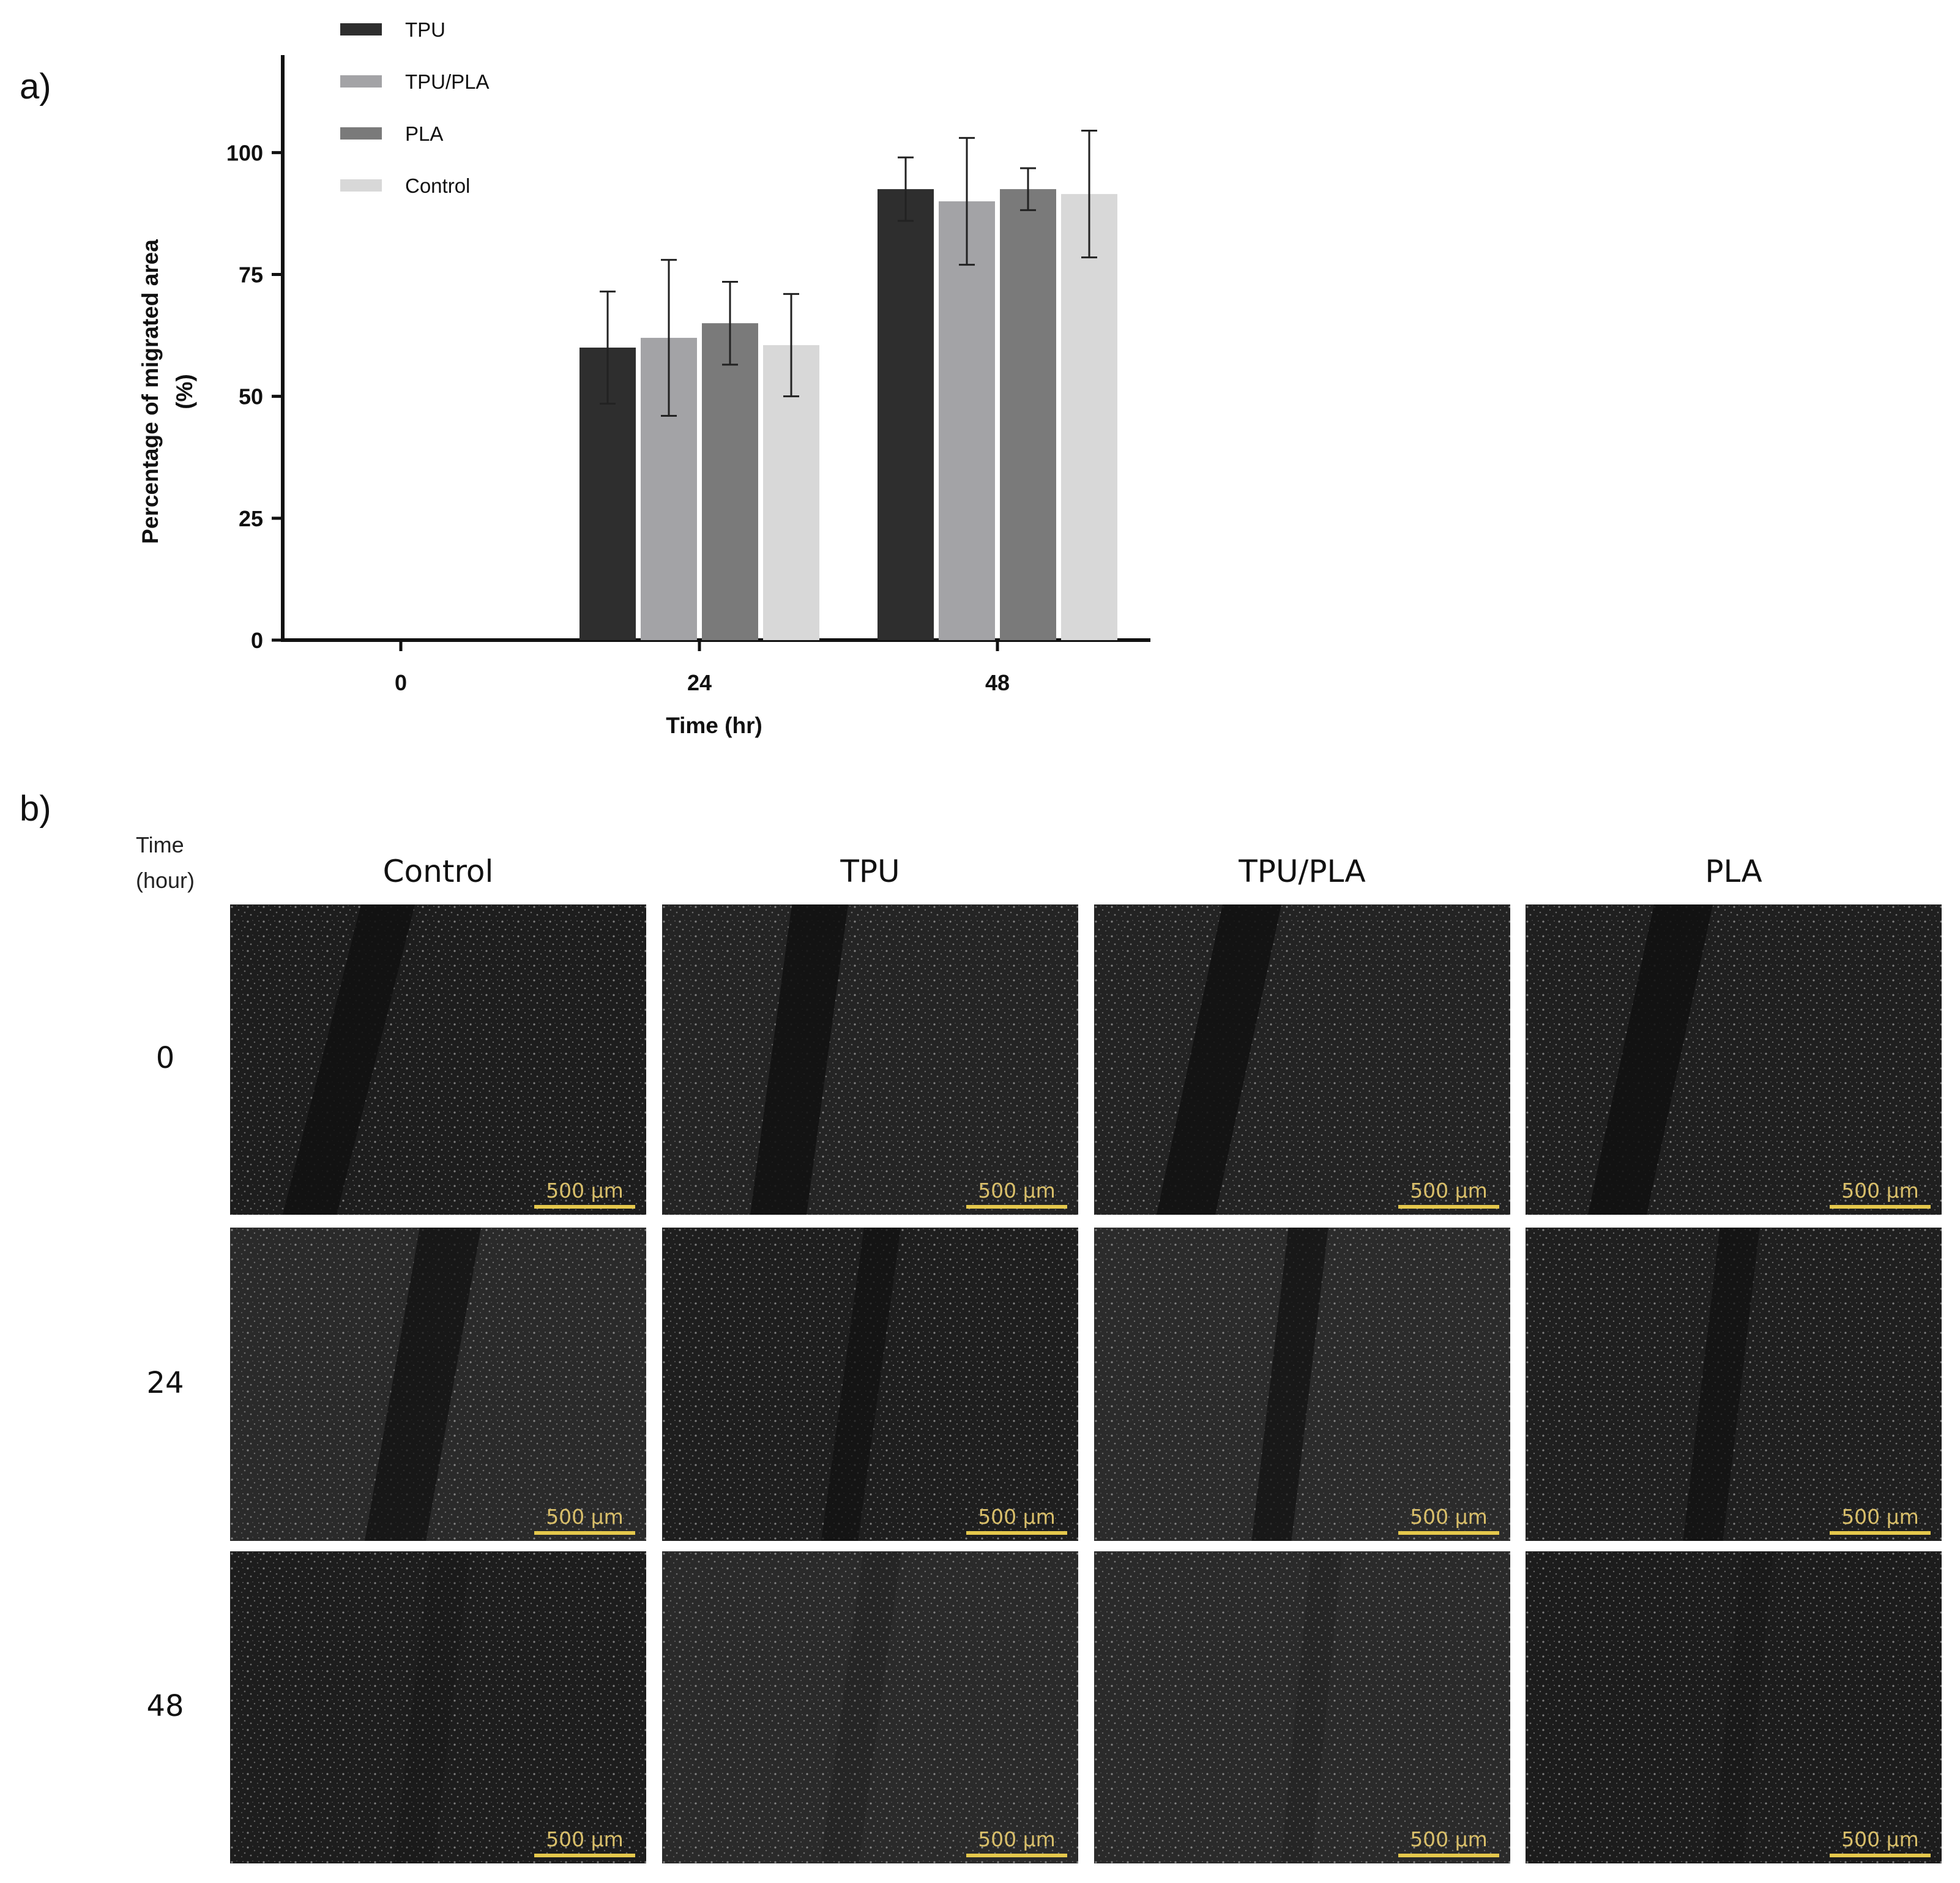 The image size is (1960, 1883). I want to click on micrograph-tpu-0h: 500 µm, so click(870, 1059).